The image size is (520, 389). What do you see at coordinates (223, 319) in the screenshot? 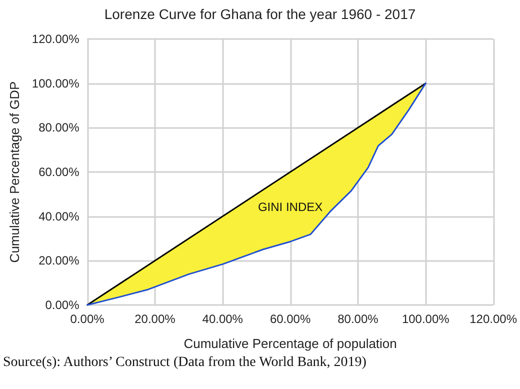
I see `x-tick-label: 40.00%` at bounding box center [223, 319].